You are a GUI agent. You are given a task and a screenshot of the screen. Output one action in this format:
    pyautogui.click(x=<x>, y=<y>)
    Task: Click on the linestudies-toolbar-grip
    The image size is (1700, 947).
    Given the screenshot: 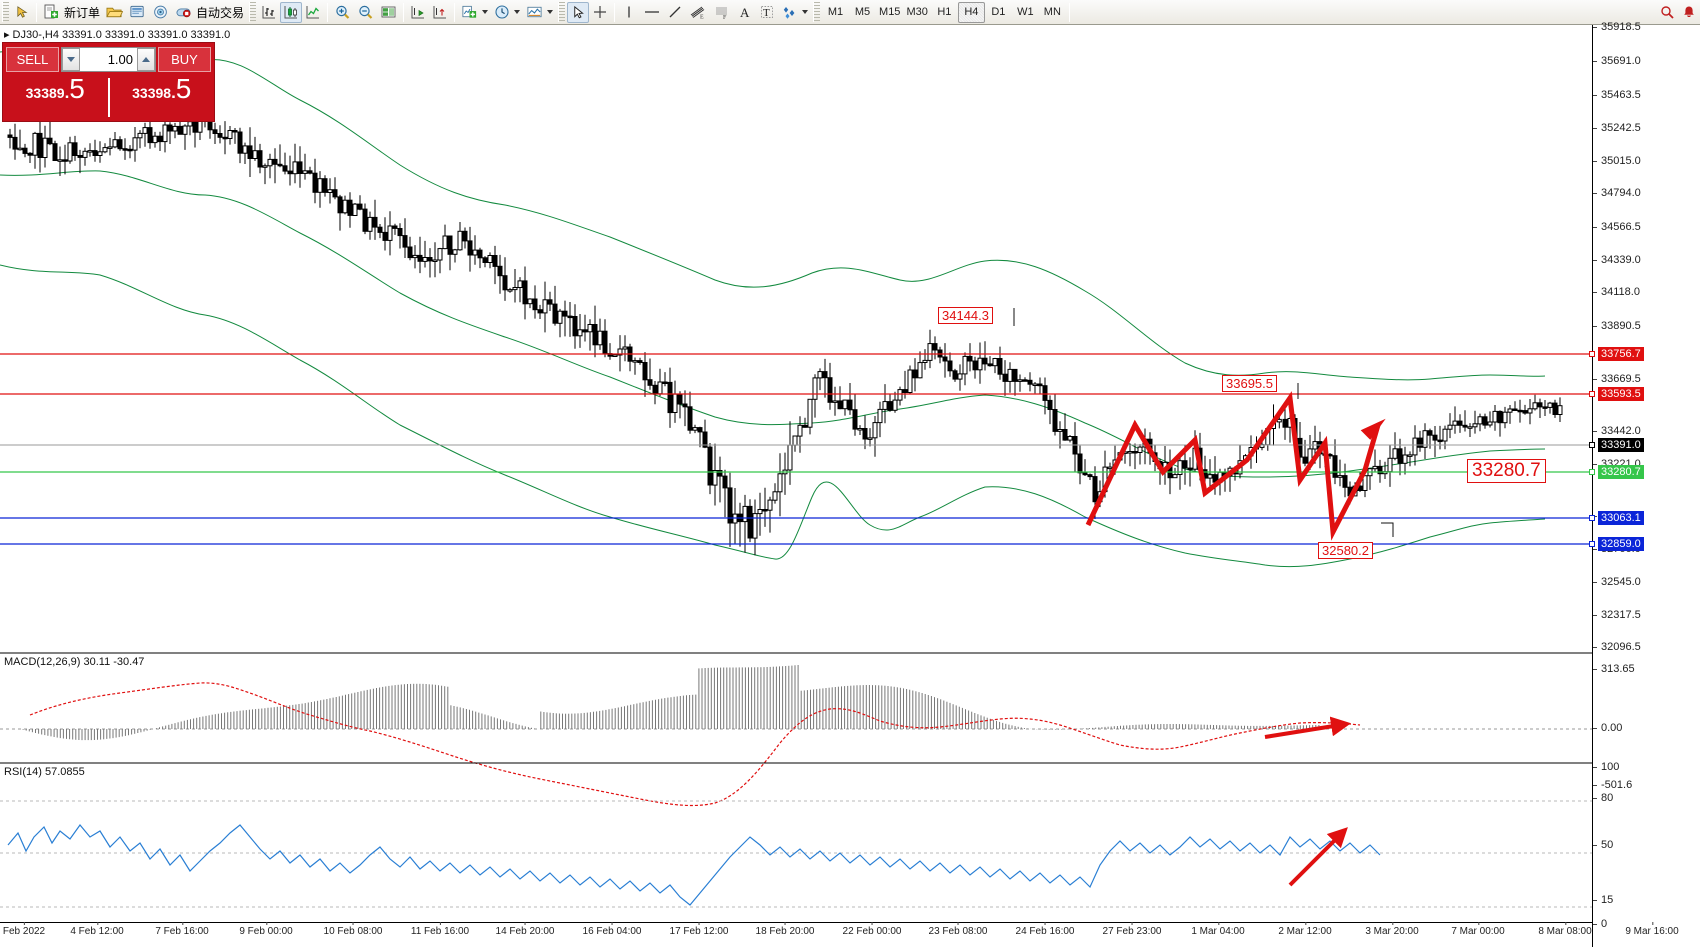 What is the action you would take?
    pyautogui.click(x=562, y=12)
    